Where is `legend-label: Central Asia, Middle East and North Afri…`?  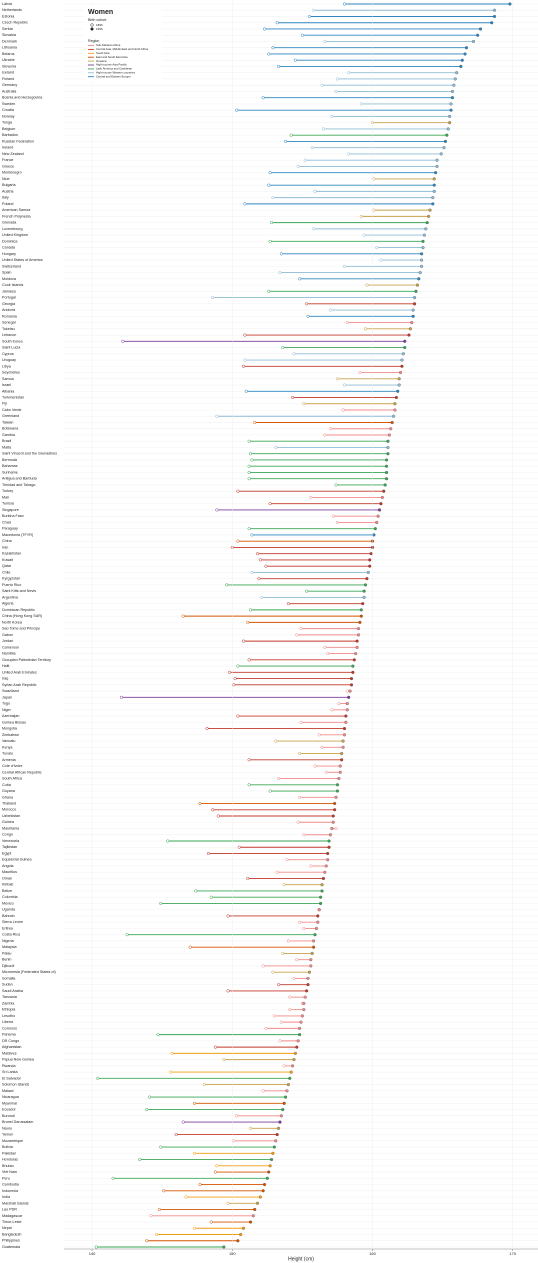
legend-label: Central Asia, Middle East and North Afri… is located at coordinates (122, 49).